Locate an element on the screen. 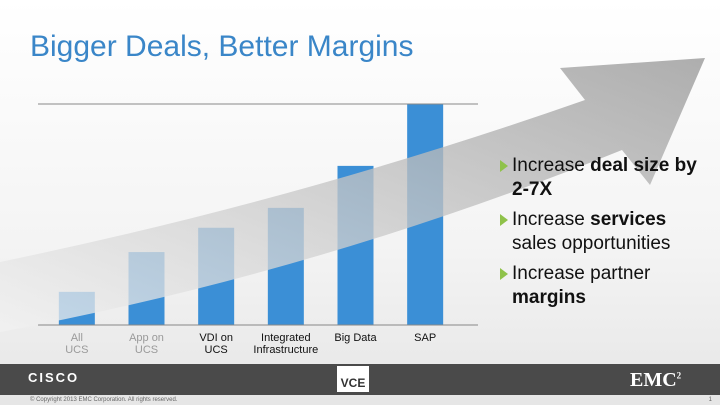 This screenshot has height=405, width=720. x-tick-label: SAP is located at coordinates (425, 338).